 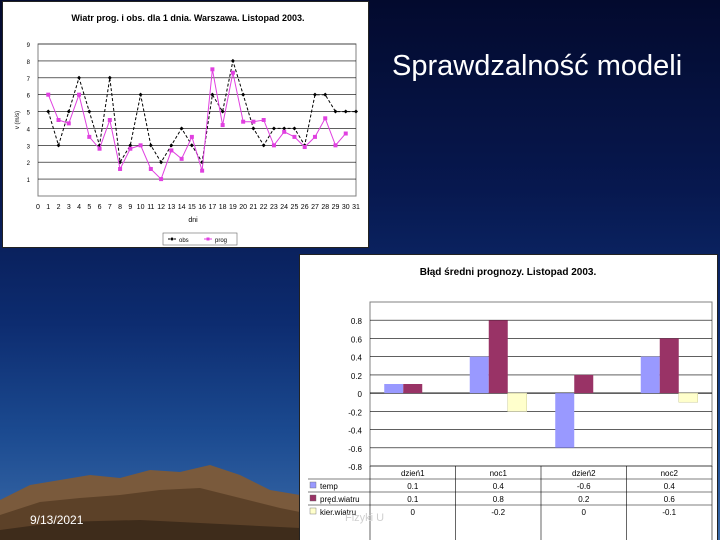 What do you see at coordinates (221, 241) in the screenshot?
I see `chart1-legend-label-prog: prog` at bounding box center [221, 241].